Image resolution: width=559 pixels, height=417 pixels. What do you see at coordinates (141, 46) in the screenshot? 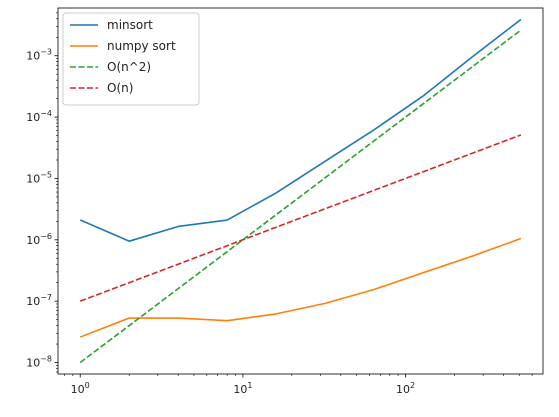
I see `legend-label: numpy sort` at bounding box center [141, 46].